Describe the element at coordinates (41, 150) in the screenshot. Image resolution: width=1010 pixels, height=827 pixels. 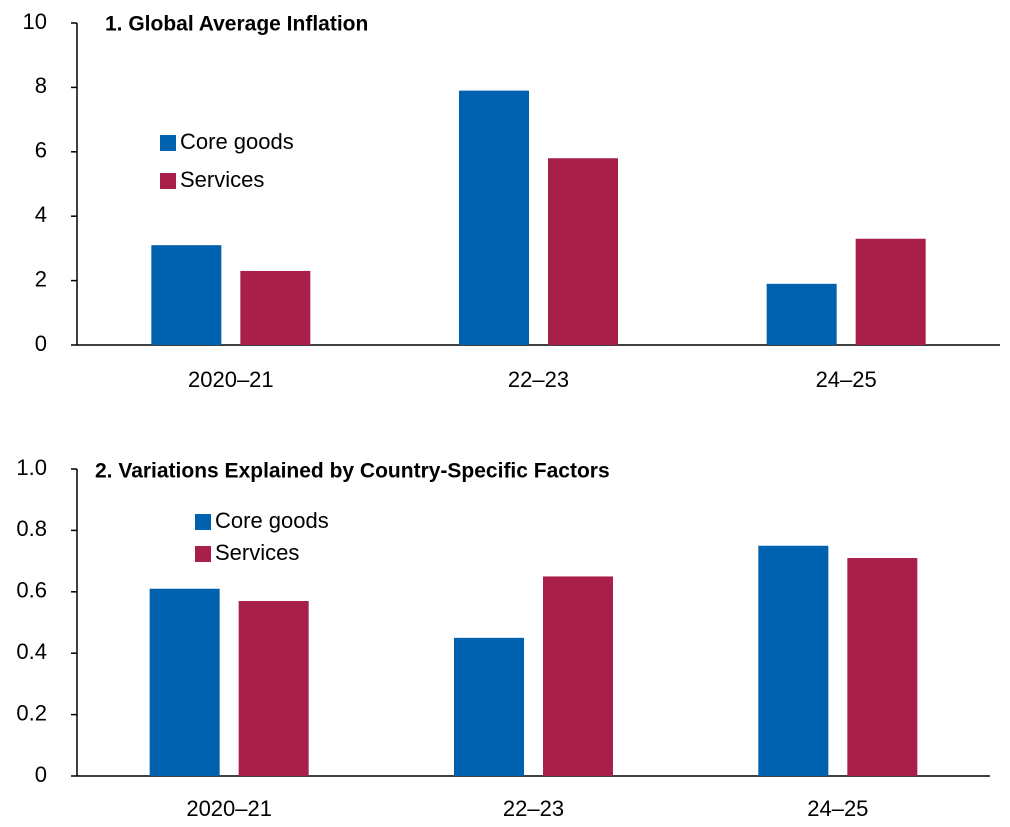
I see `y-tick-label: 6` at that location.